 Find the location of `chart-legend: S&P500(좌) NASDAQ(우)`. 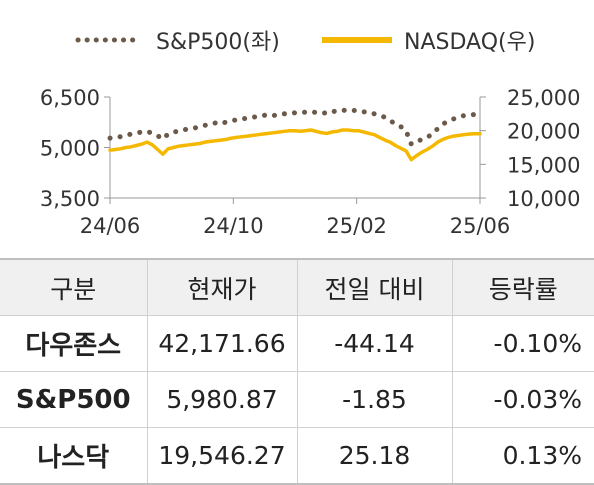

chart-legend: S&P500(좌) NASDAQ(우) is located at coordinates (305, 42).